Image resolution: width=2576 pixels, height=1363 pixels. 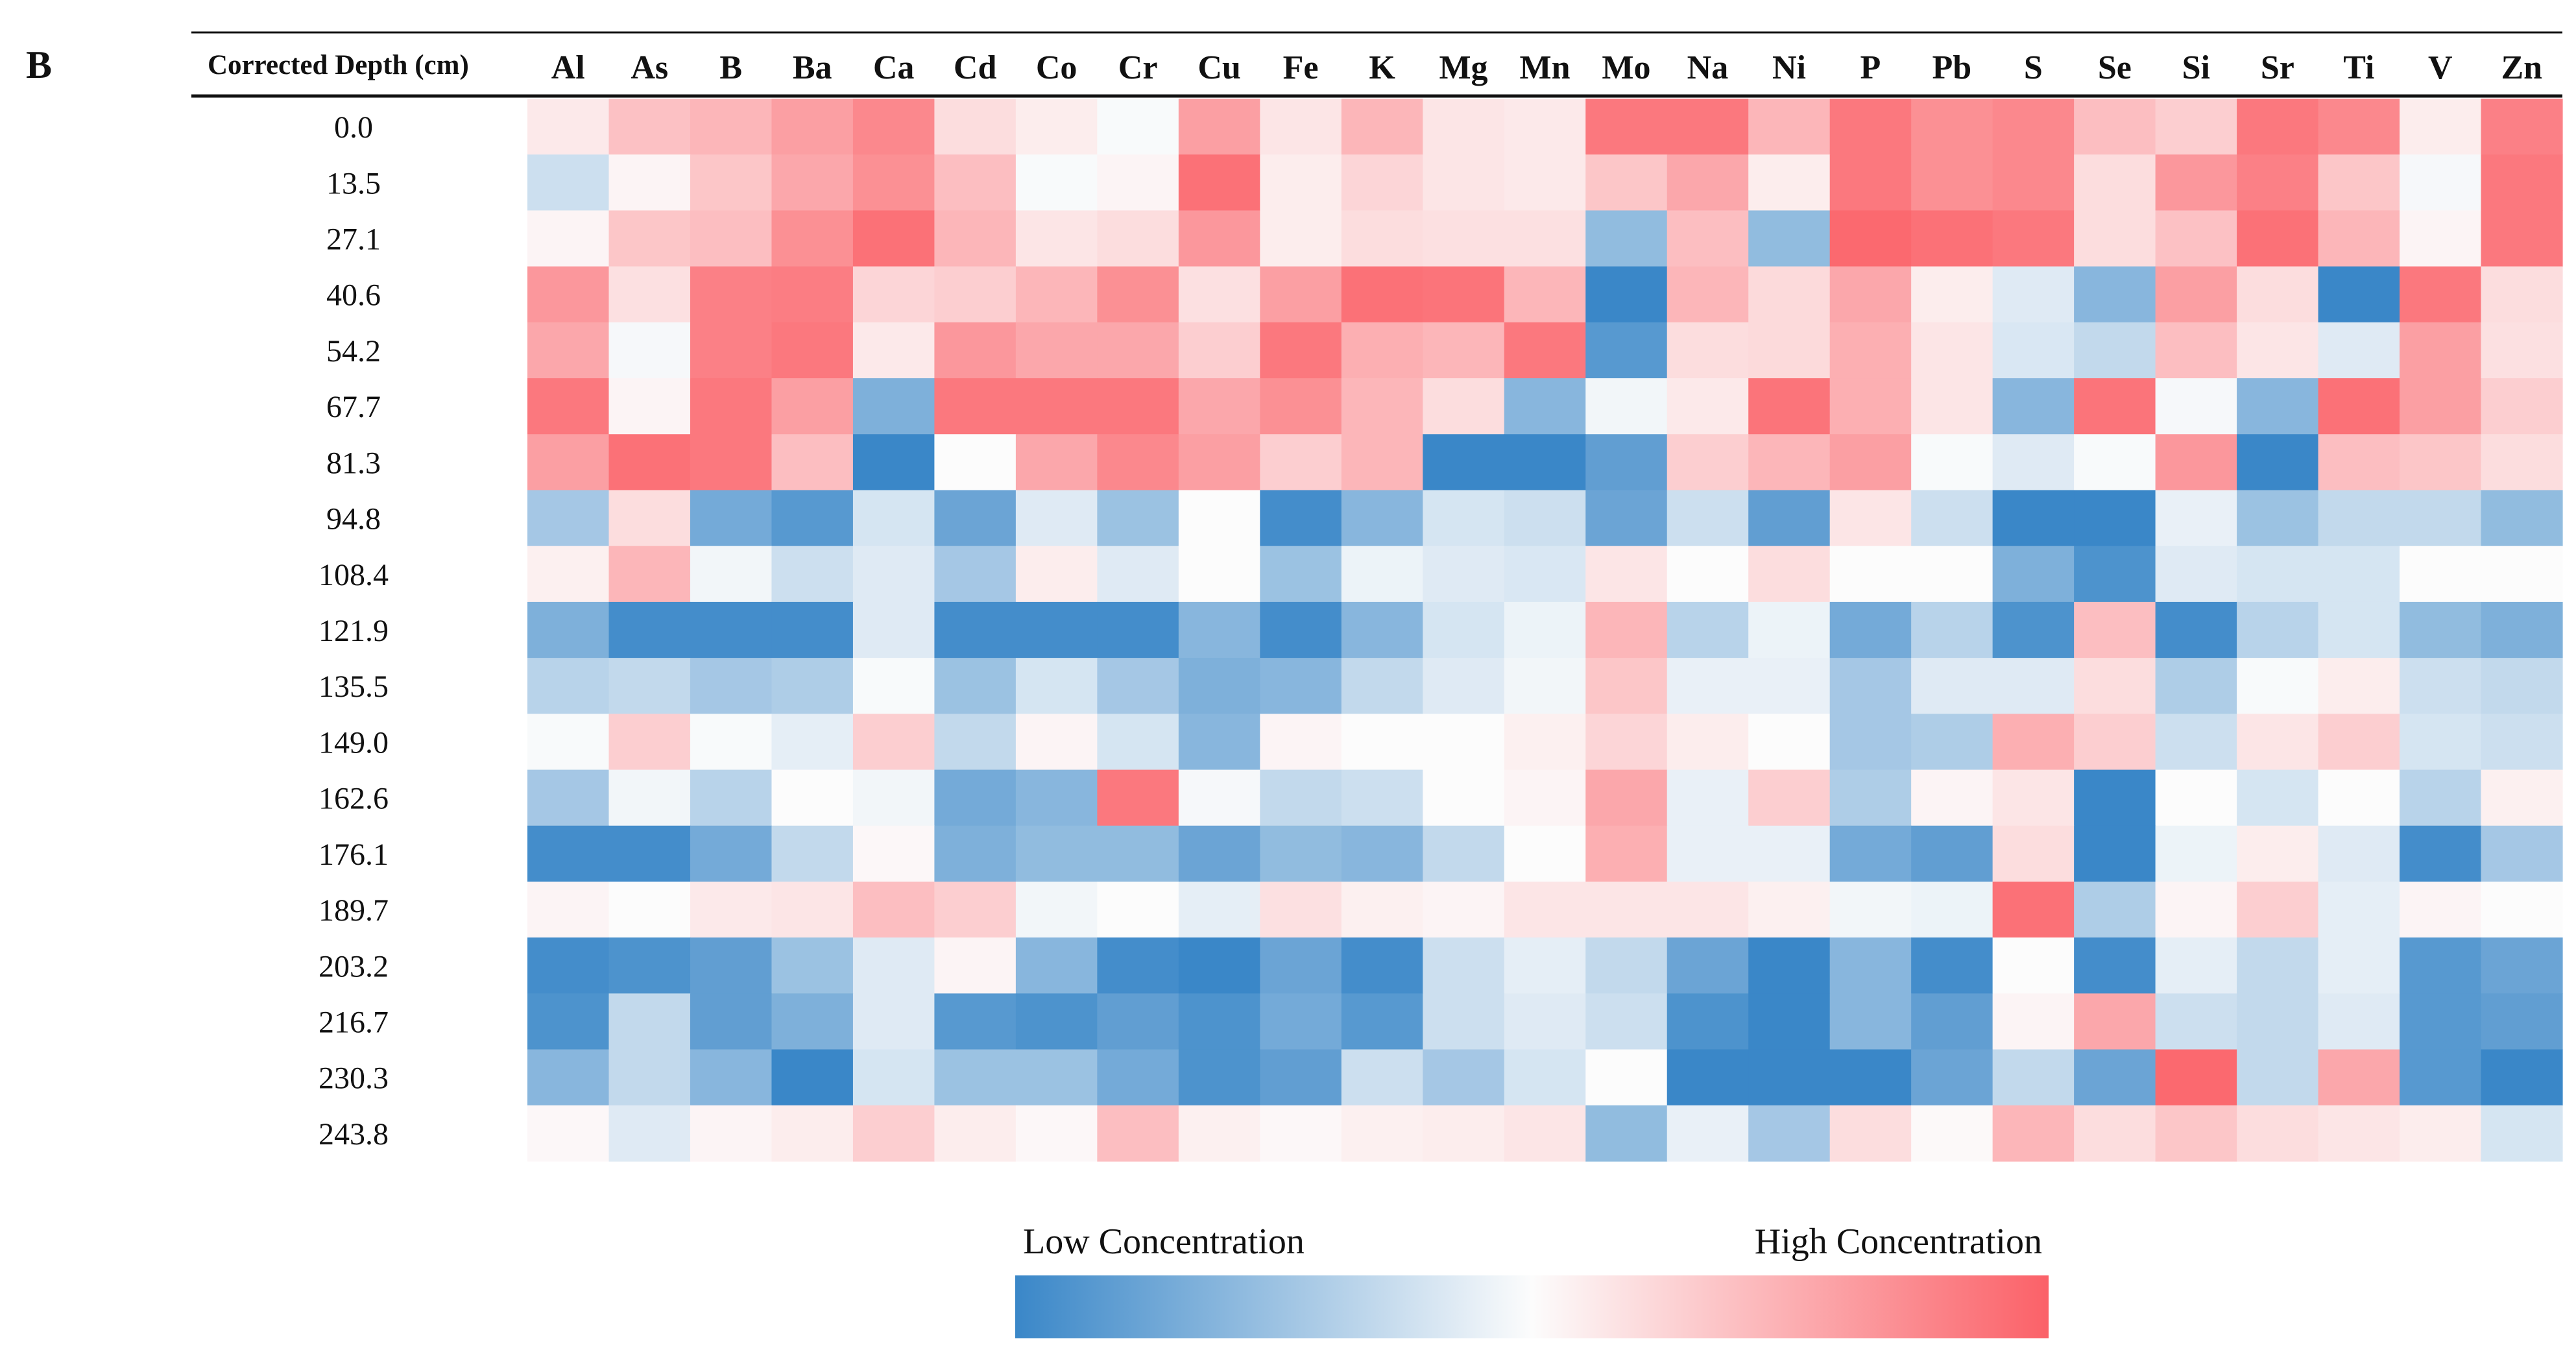 What do you see at coordinates (1532, 1306) in the screenshot?
I see `color-scale-bar` at bounding box center [1532, 1306].